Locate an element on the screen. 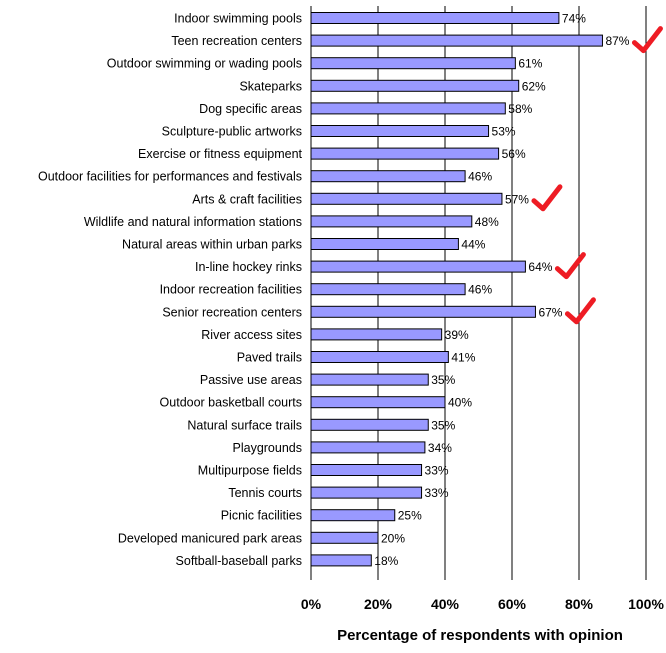 Image resolution: width=666 pixels, height=653 pixels. category-label: Outdoor basketball courts is located at coordinates (231, 403).